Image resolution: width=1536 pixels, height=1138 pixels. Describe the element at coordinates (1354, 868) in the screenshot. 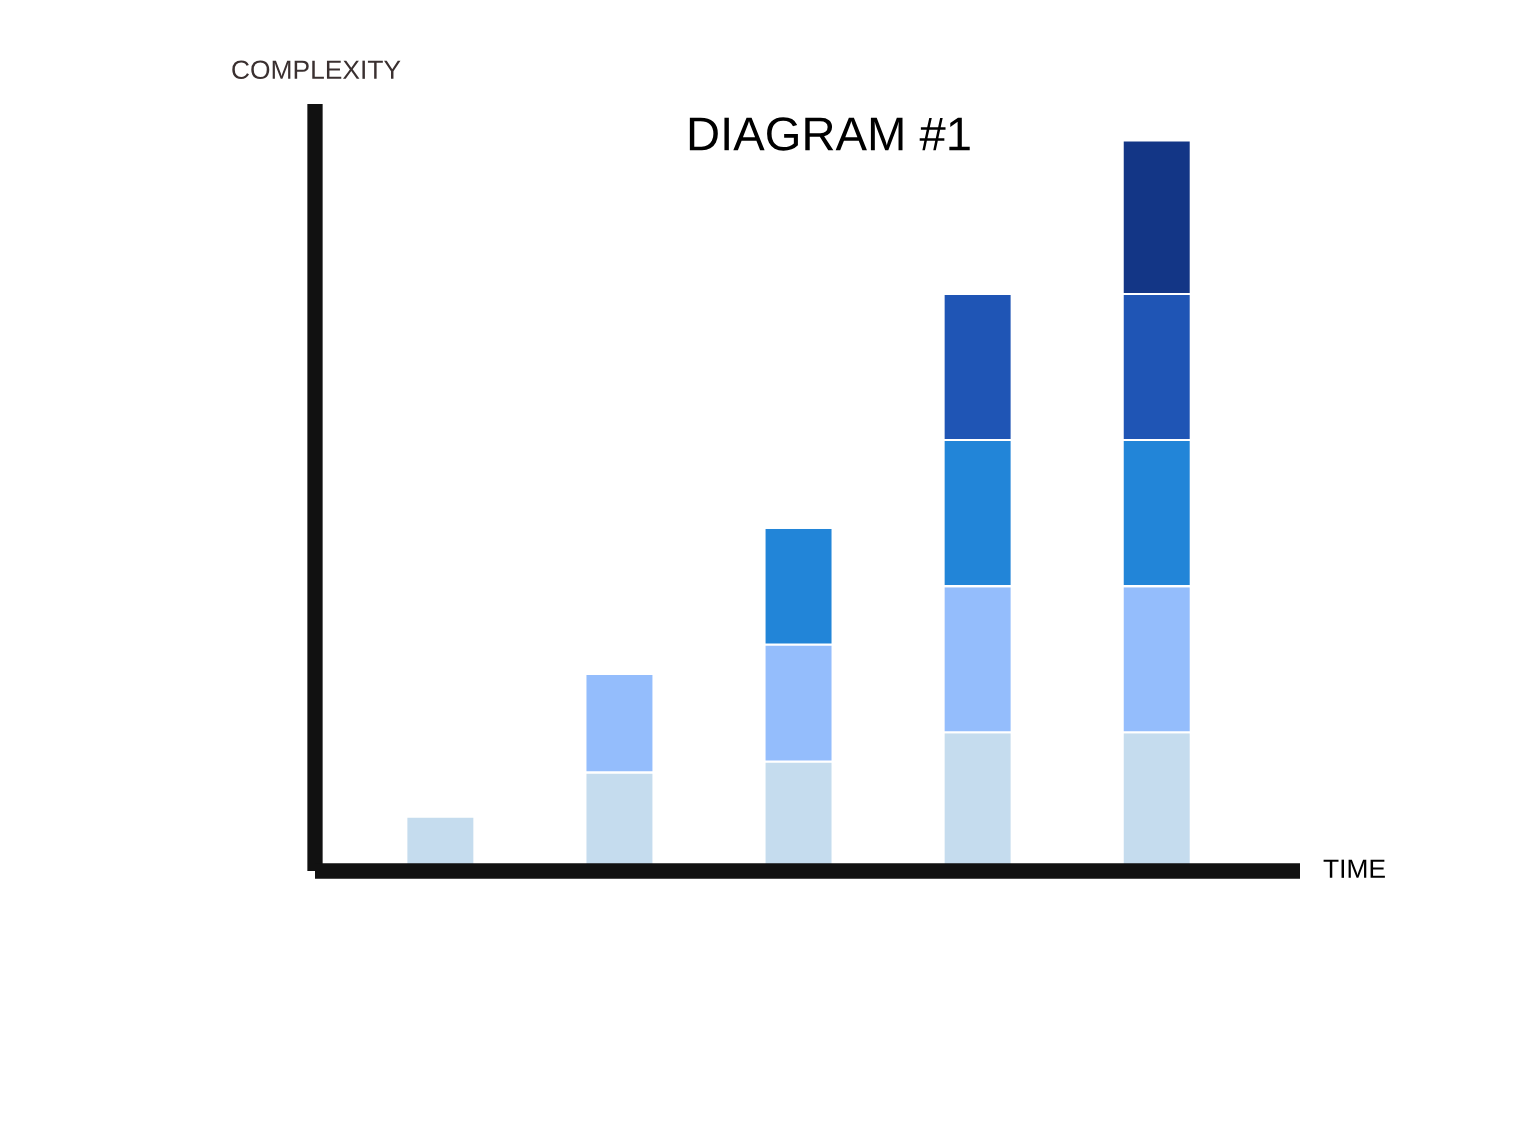

I see `x-axis-title: TIME` at that location.